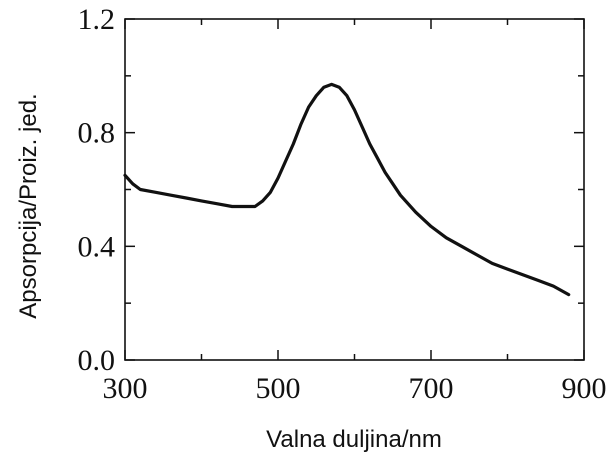  Describe the element at coordinates (28, 205) in the screenshot. I see `y-axis-title: Apsorpcija/Proiz. jed.` at that location.